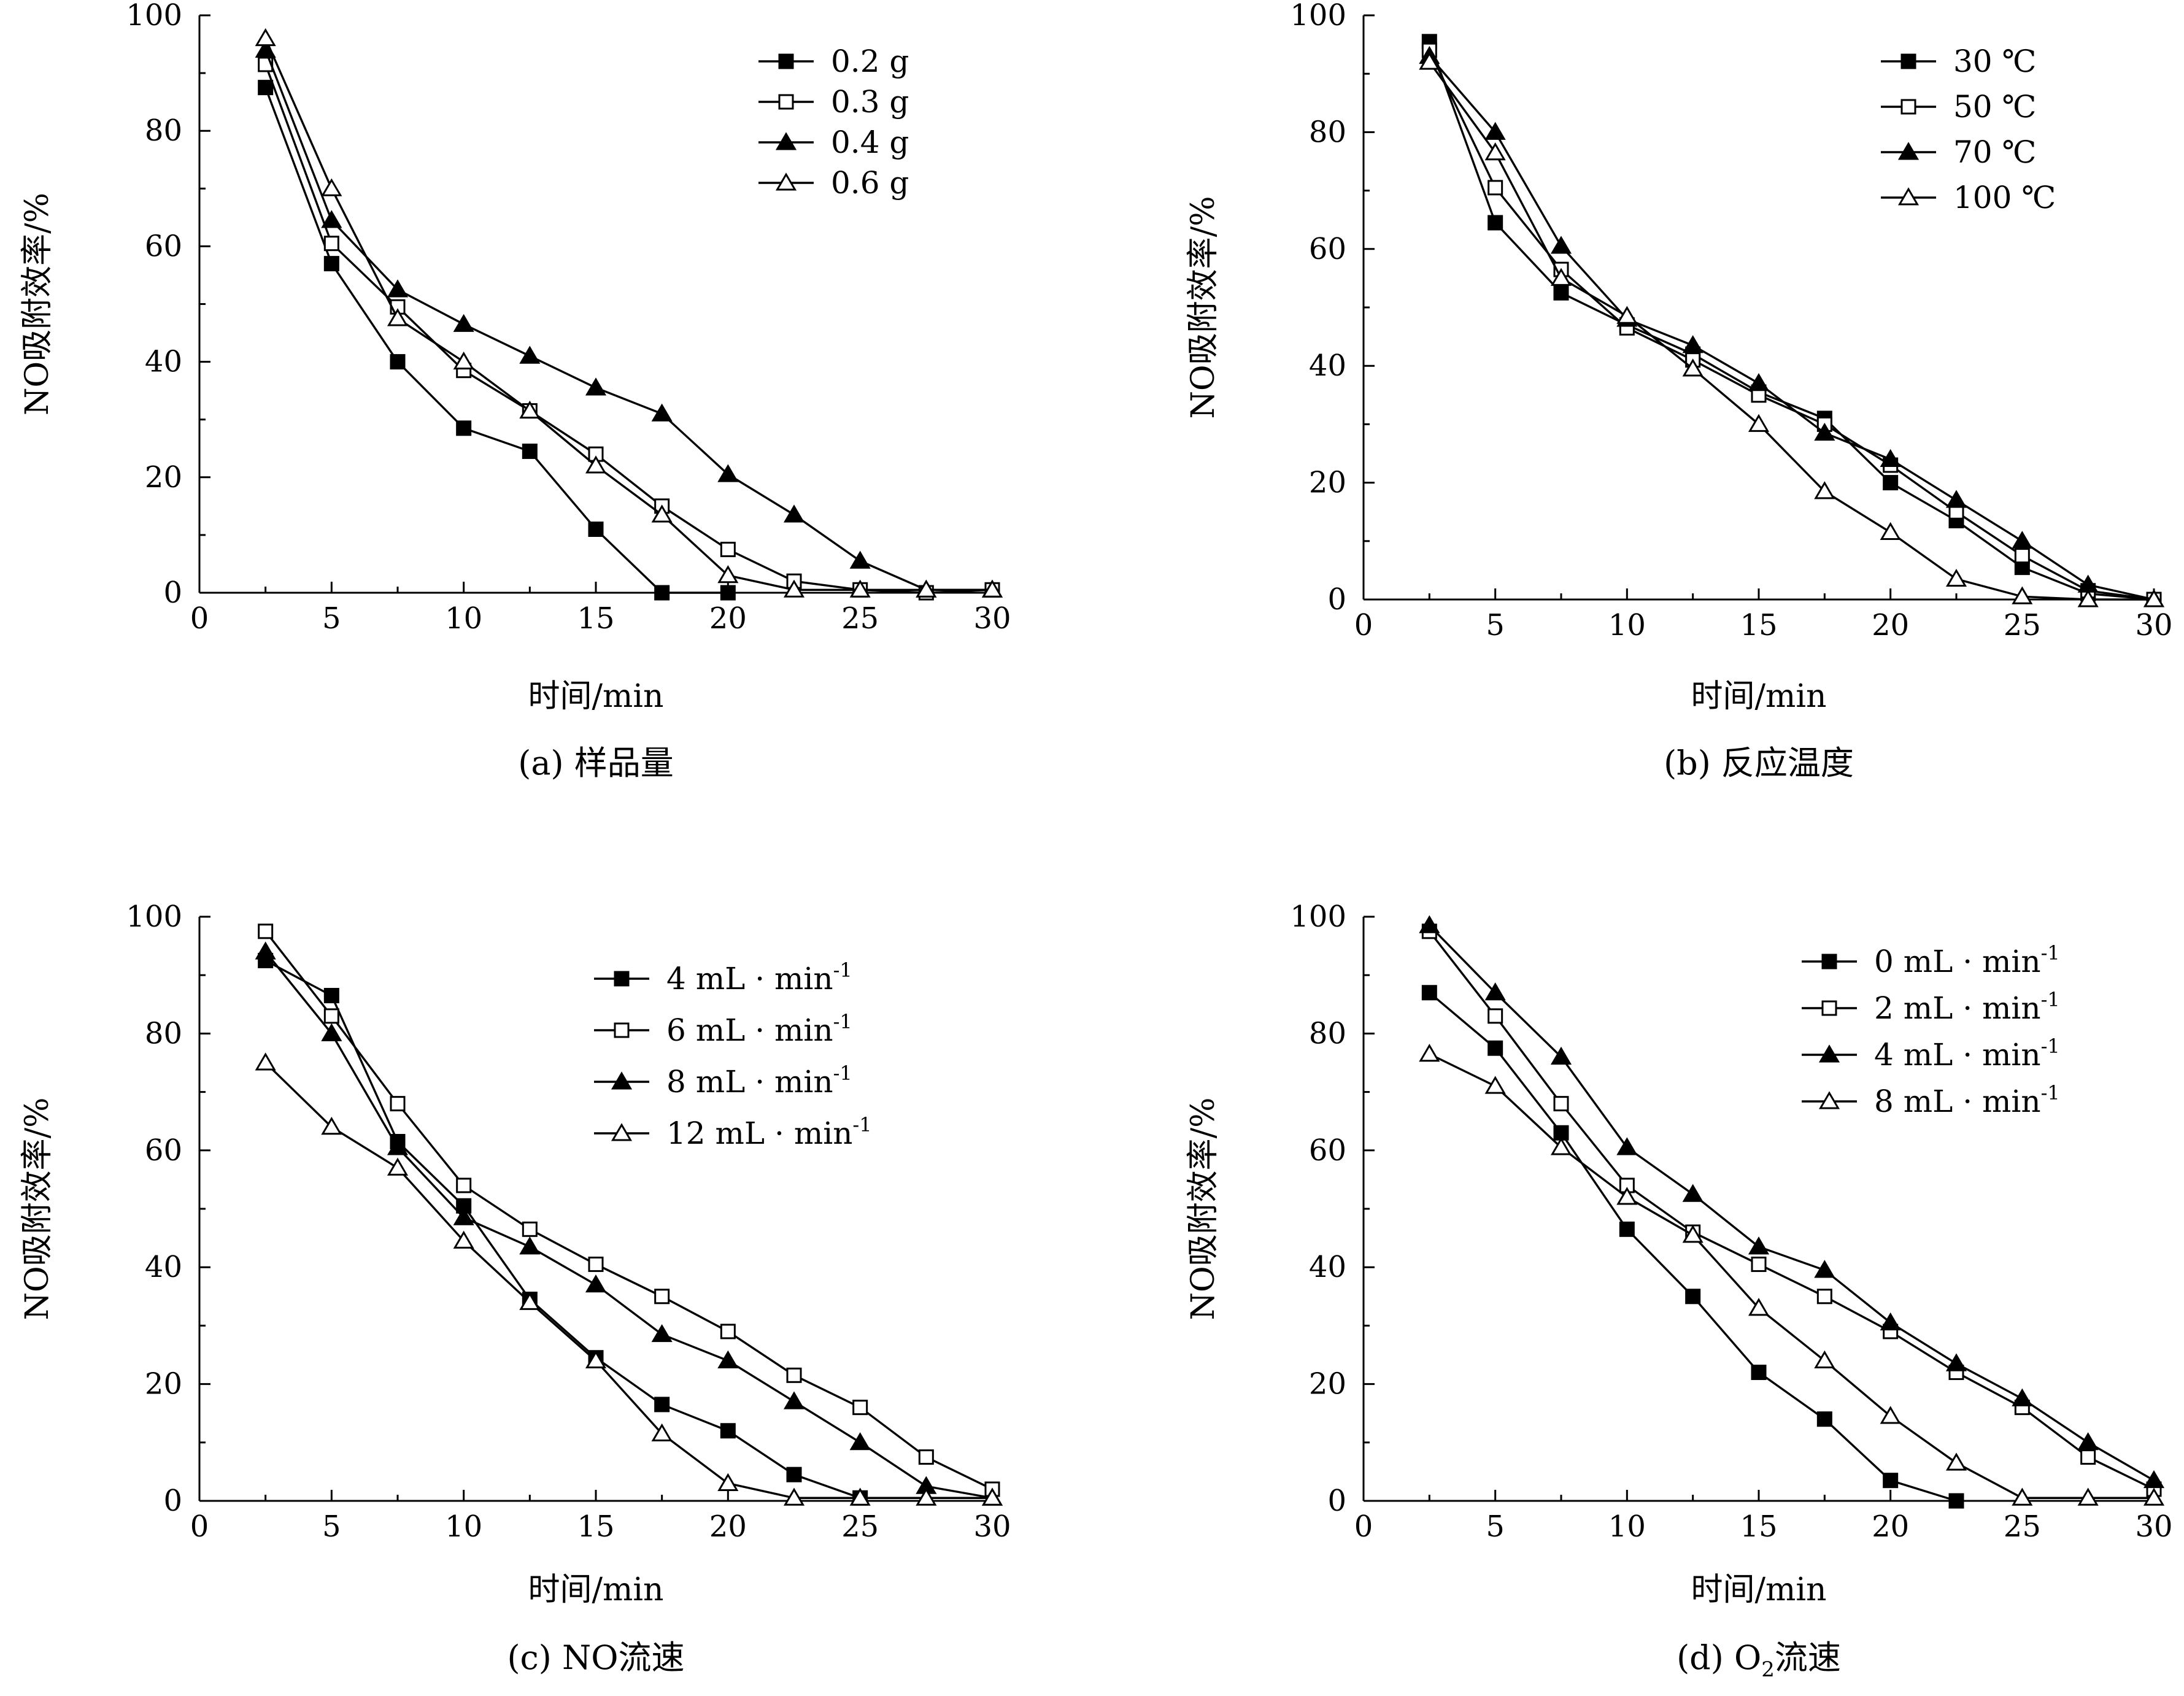 This screenshot has width=2184, height=1696. I want to click on legend-label: 50 ℃, so click(1994, 107).